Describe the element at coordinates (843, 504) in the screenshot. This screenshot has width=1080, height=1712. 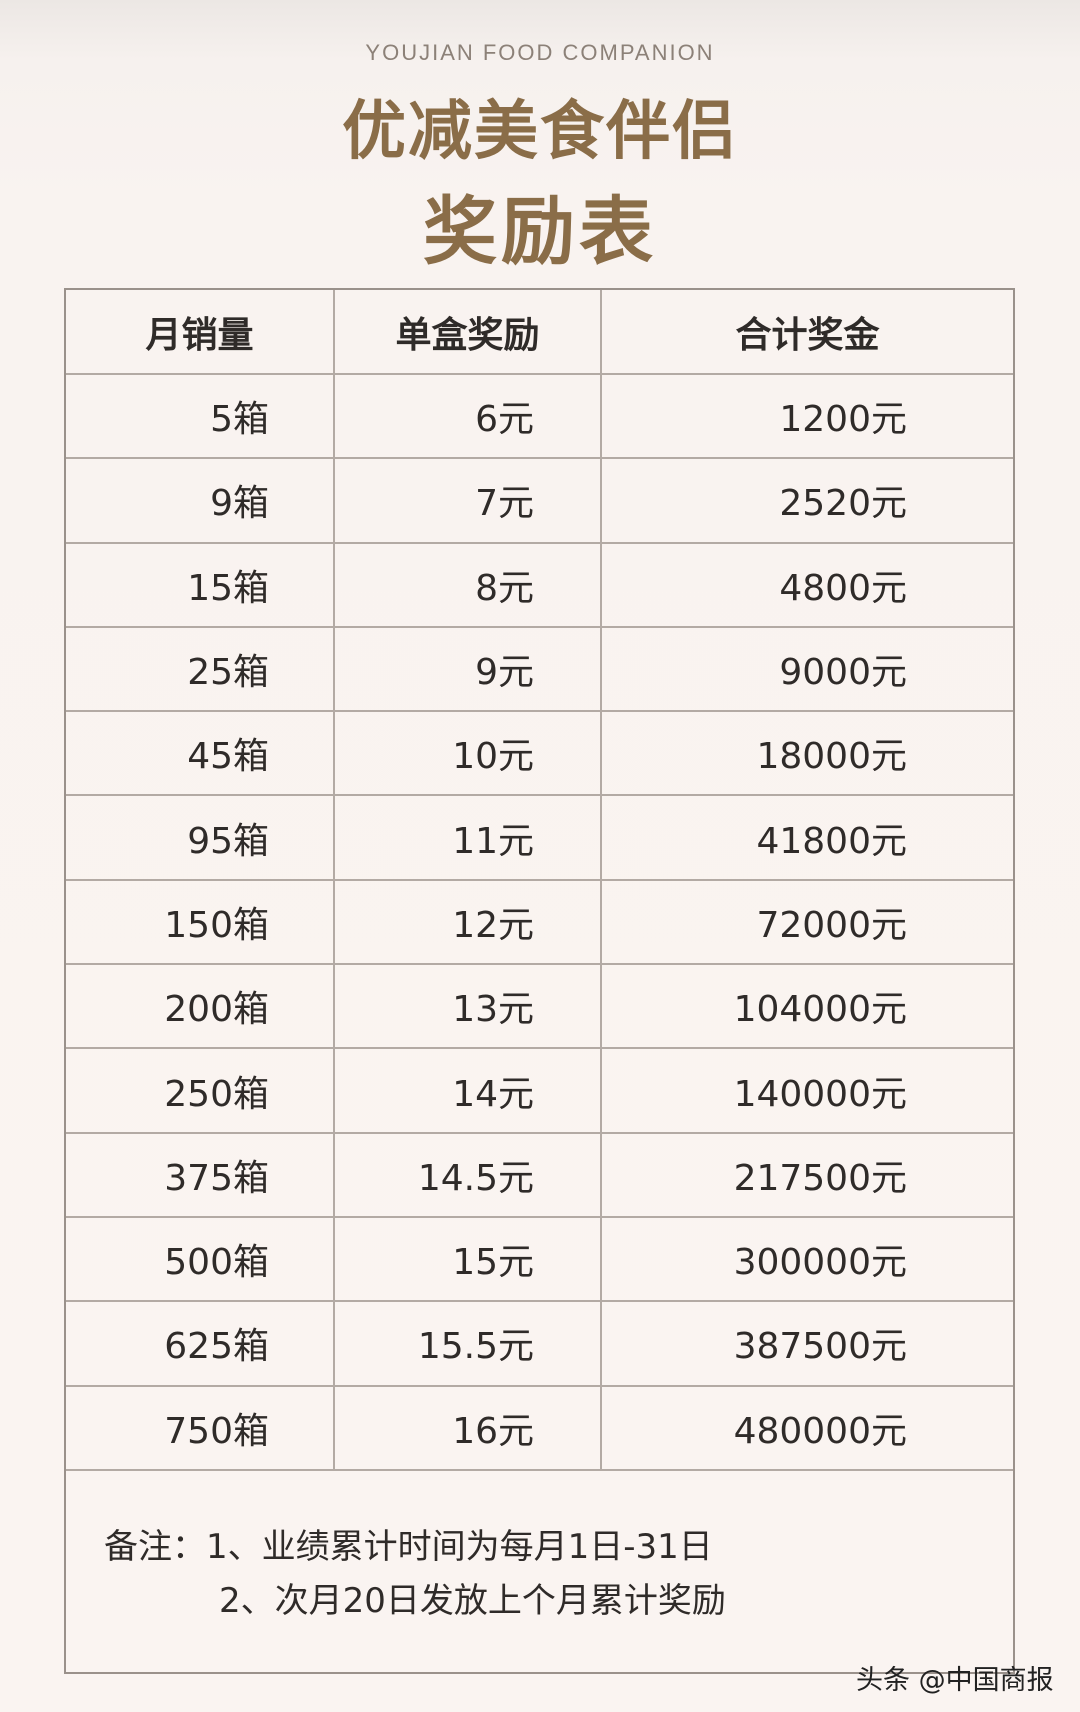
I see `total-bonus-cell: 2520元` at that location.